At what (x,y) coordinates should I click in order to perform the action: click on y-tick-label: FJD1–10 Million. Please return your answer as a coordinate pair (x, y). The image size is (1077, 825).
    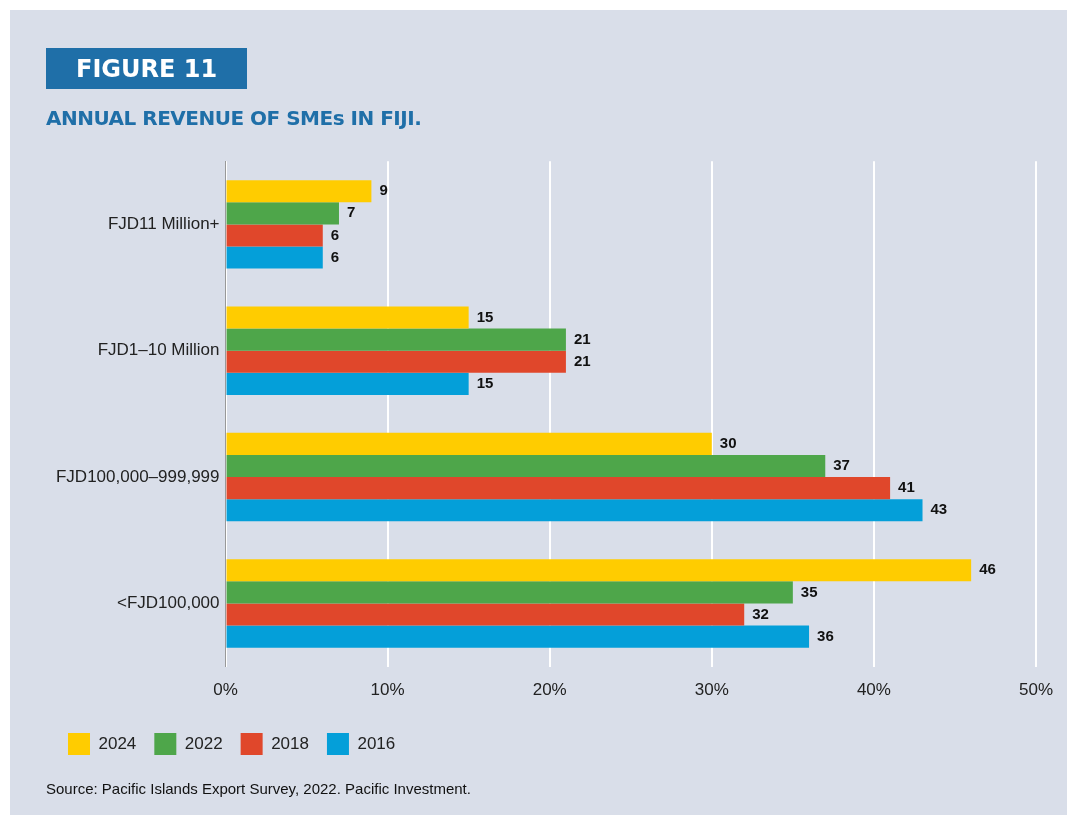
    Looking at the image, I should click on (158, 350).